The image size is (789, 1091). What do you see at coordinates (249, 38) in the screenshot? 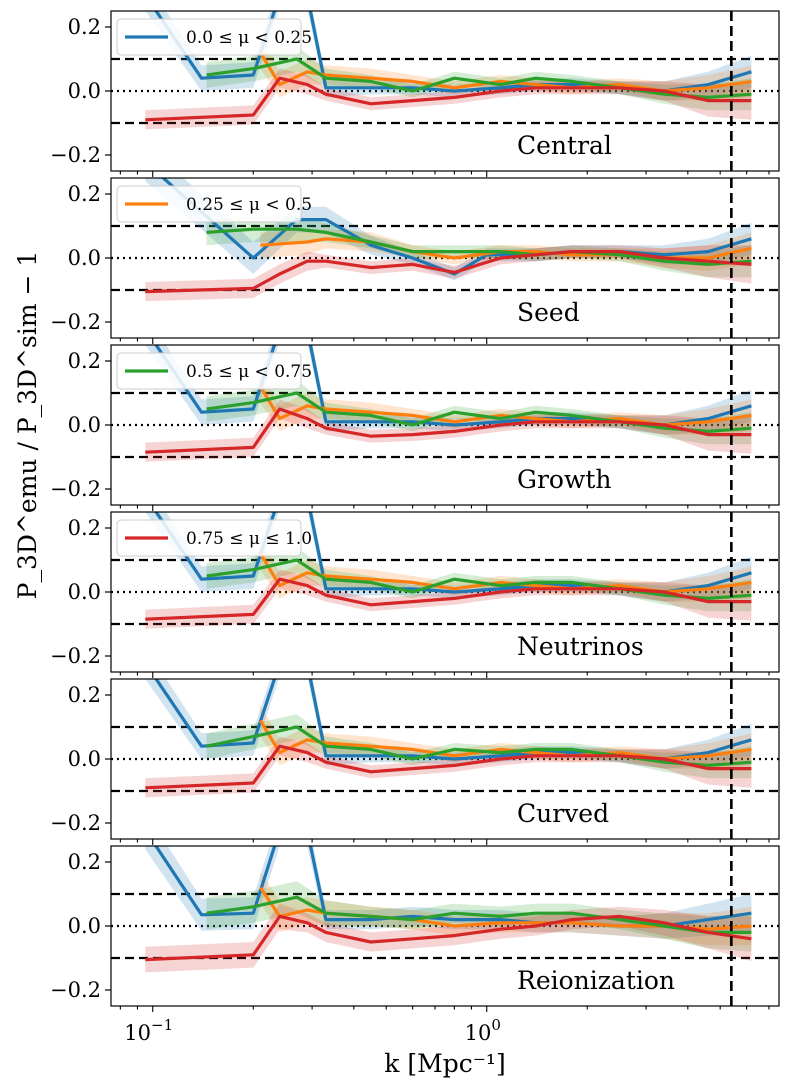
I see `legend-label: 0.0 ≤ μ < 0.25` at bounding box center [249, 38].